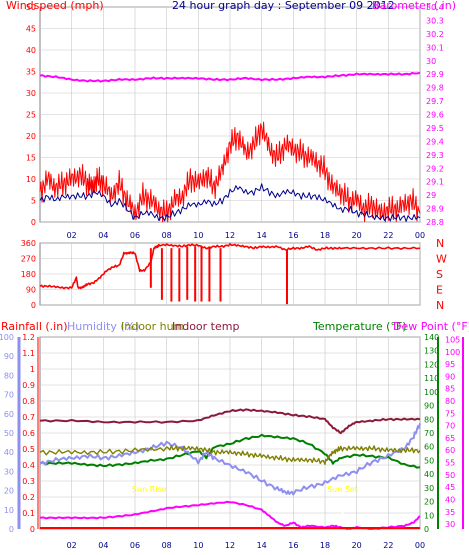  What do you see at coordinates (450, 376) in the screenshot?
I see `dewpoint-tick-label: 90` at bounding box center [450, 376].